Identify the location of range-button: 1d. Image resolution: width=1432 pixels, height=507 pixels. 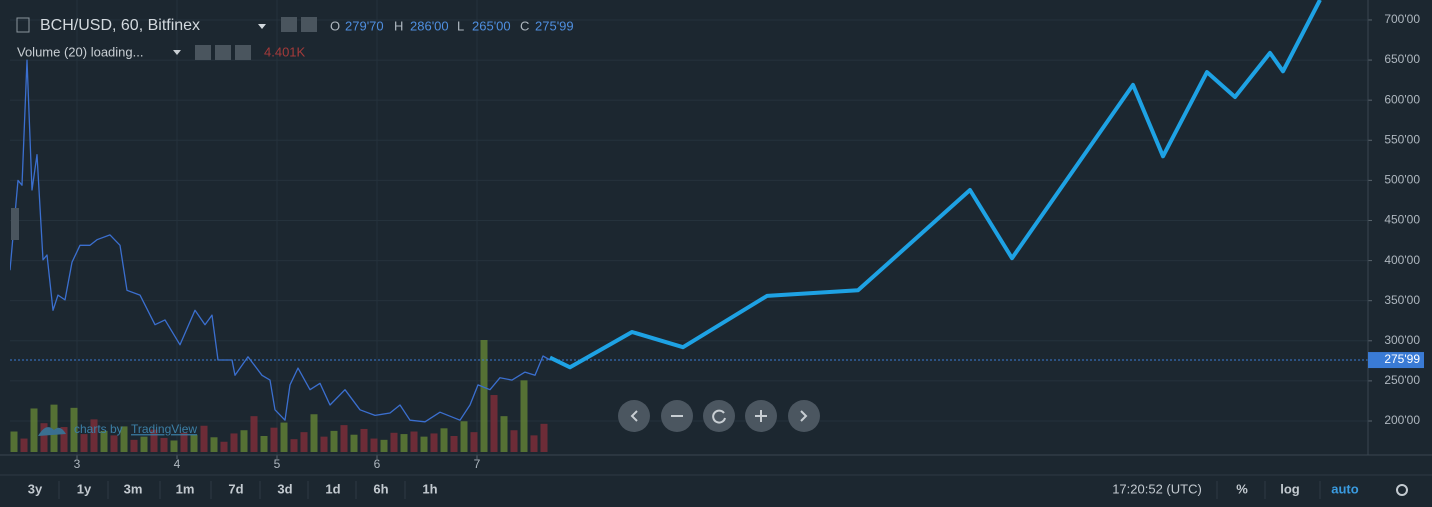
(332, 488).